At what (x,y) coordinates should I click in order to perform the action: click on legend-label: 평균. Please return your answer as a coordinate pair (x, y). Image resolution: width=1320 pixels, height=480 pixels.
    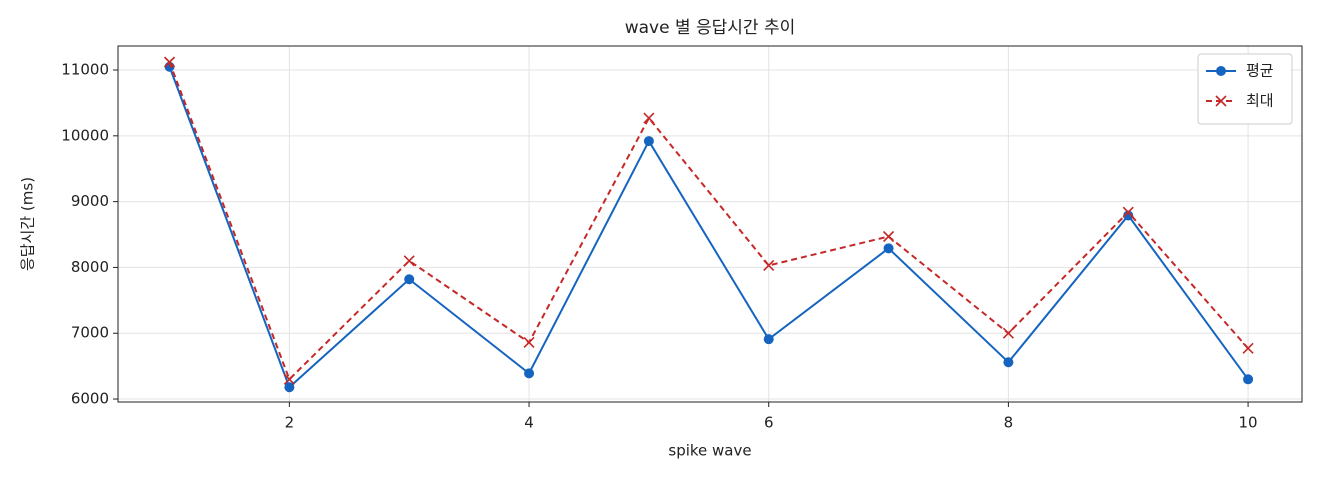
    Looking at the image, I should click on (1260, 71).